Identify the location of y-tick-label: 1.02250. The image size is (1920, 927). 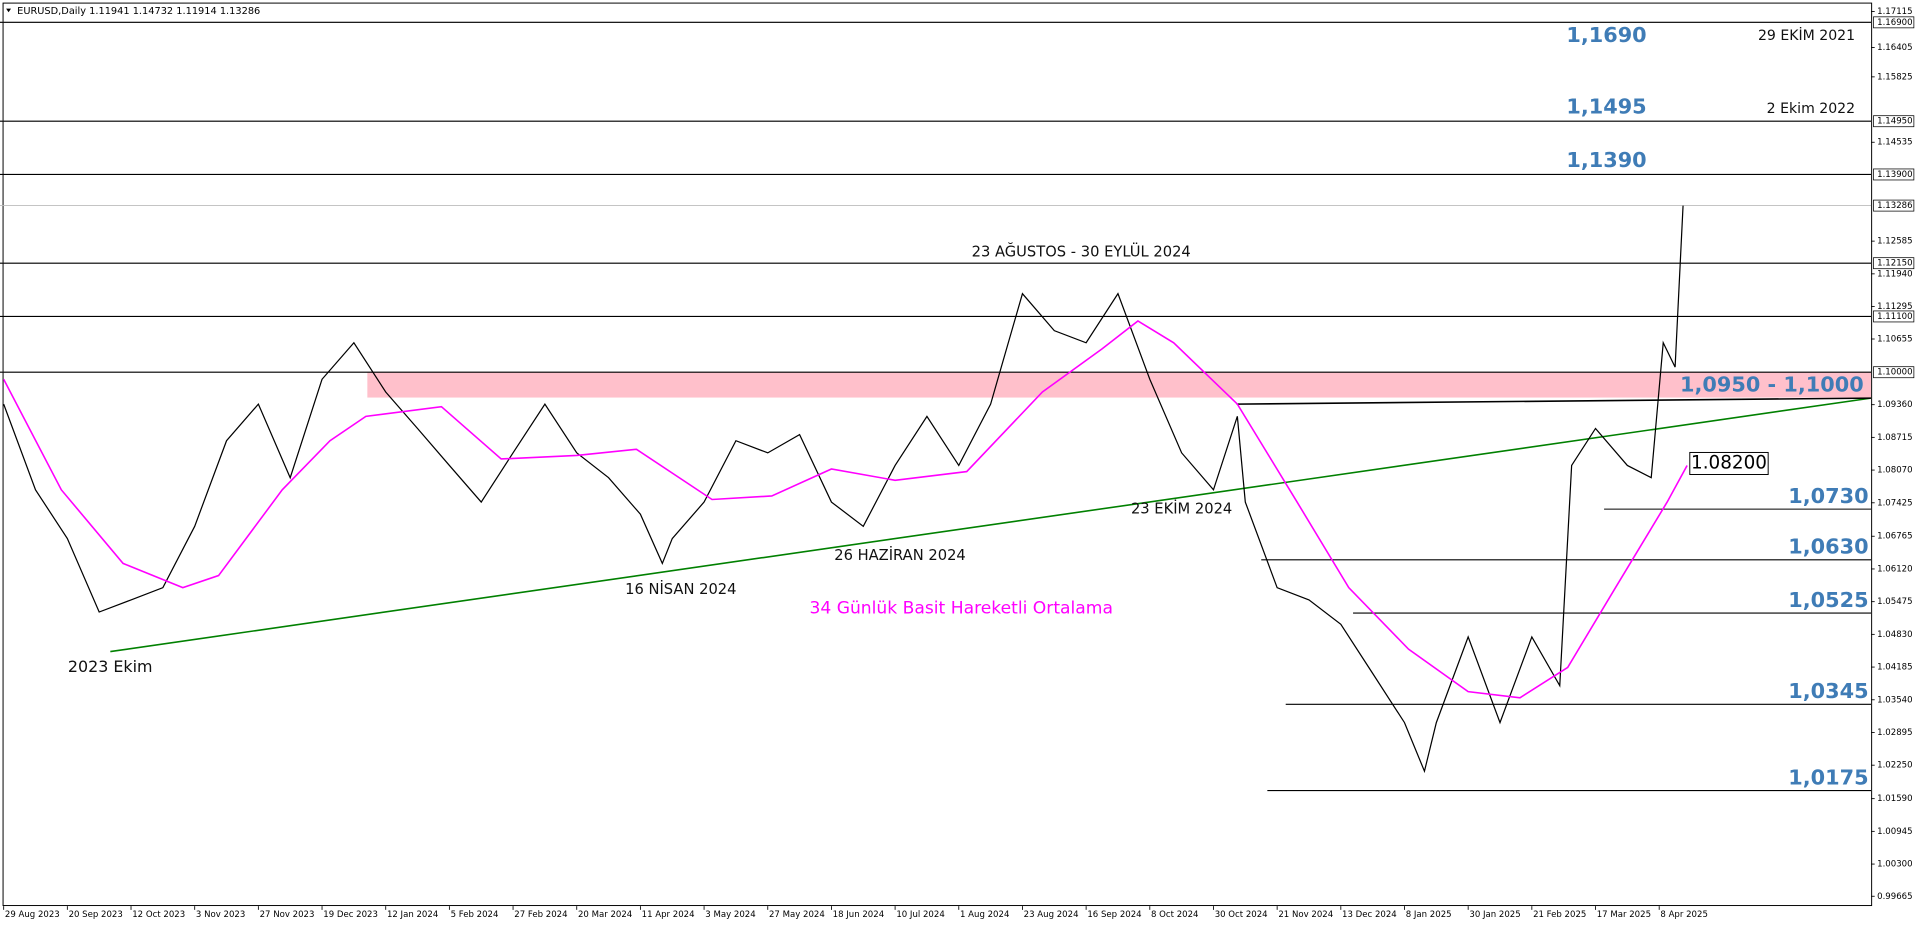
(1894, 766).